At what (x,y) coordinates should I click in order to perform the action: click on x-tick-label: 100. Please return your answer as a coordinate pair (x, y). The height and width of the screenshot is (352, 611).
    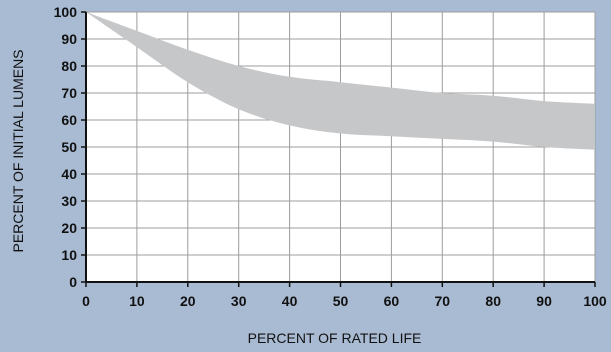
    Looking at the image, I should click on (595, 301).